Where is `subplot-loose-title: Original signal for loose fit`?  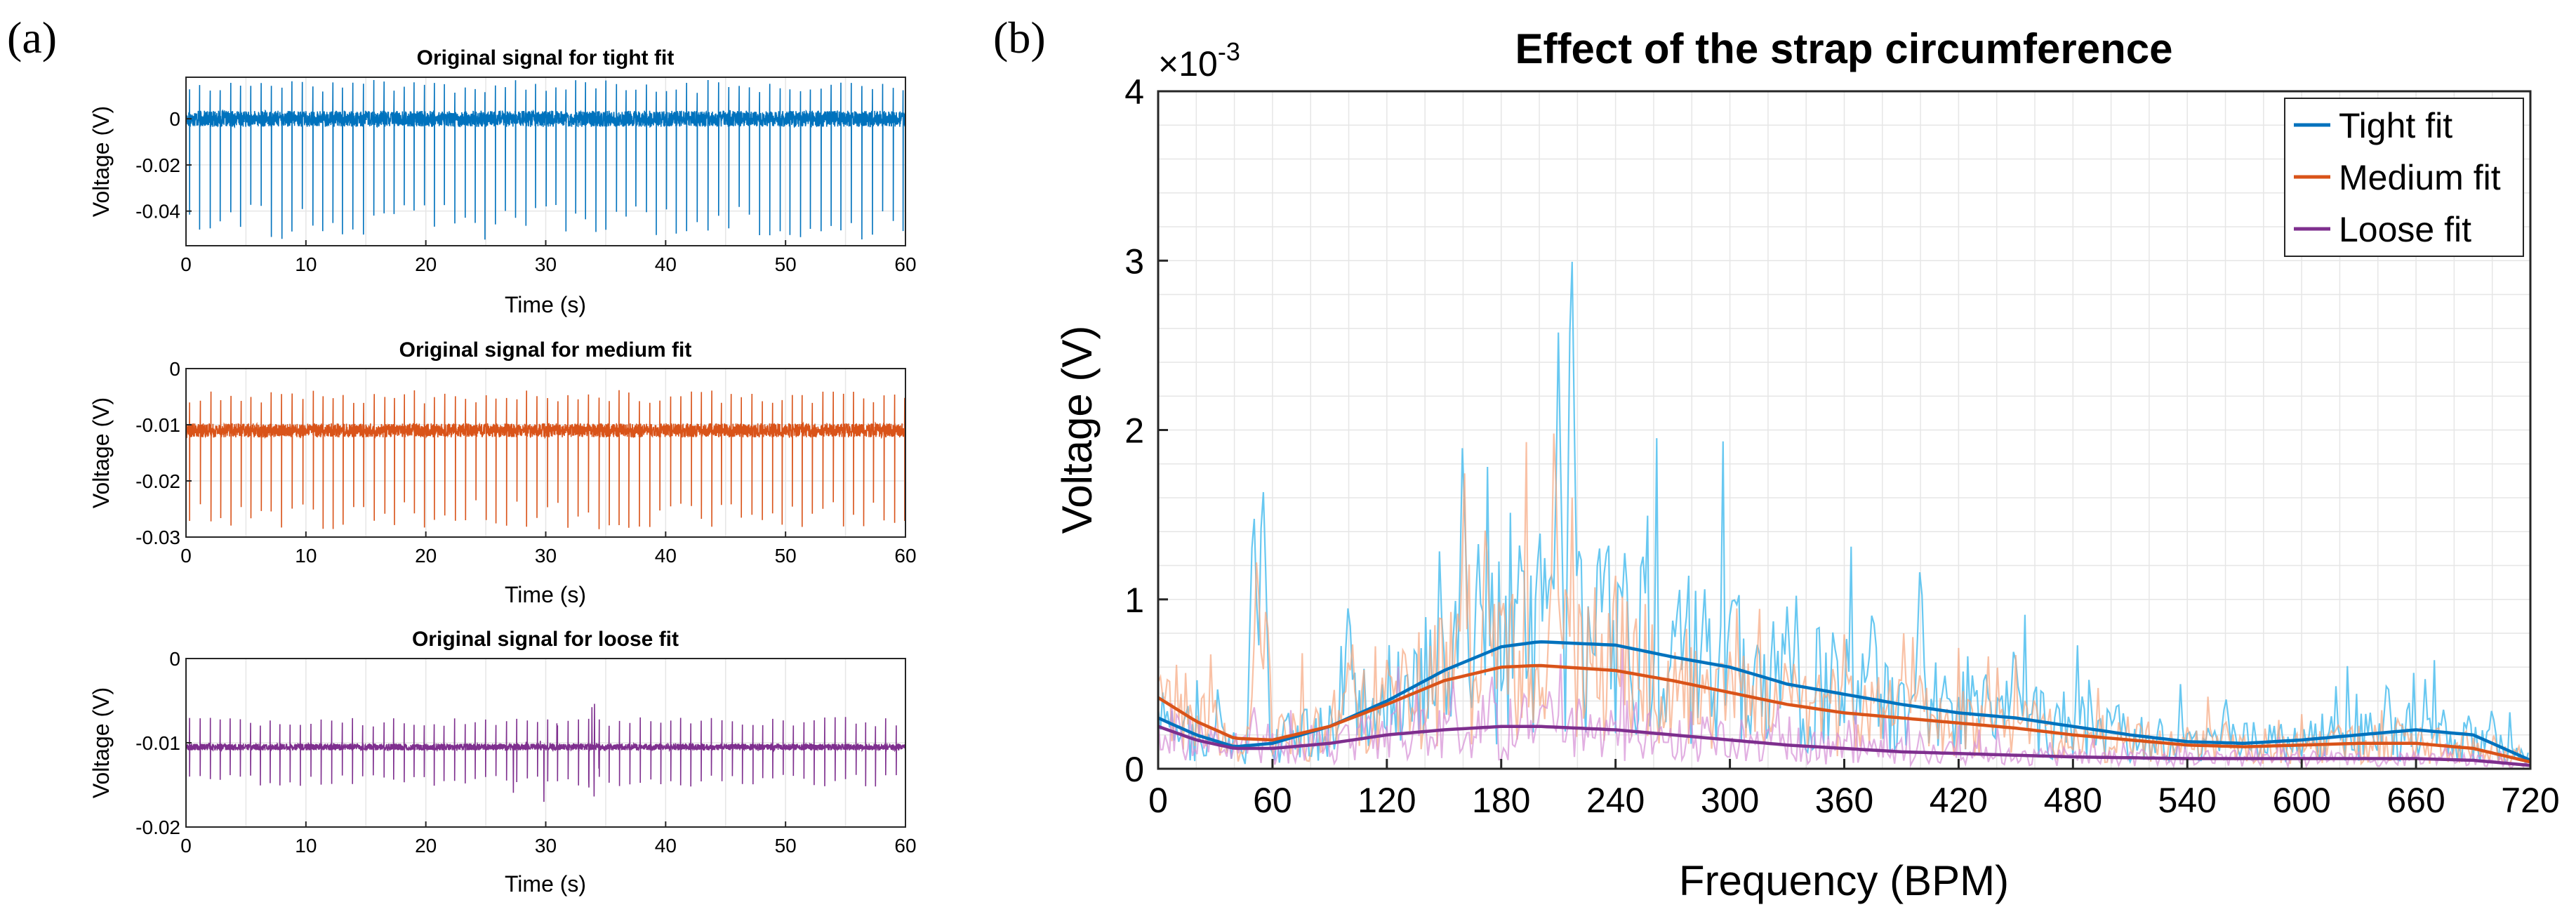
subplot-loose-title: Original signal for loose fit is located at coordinates (546, 639).